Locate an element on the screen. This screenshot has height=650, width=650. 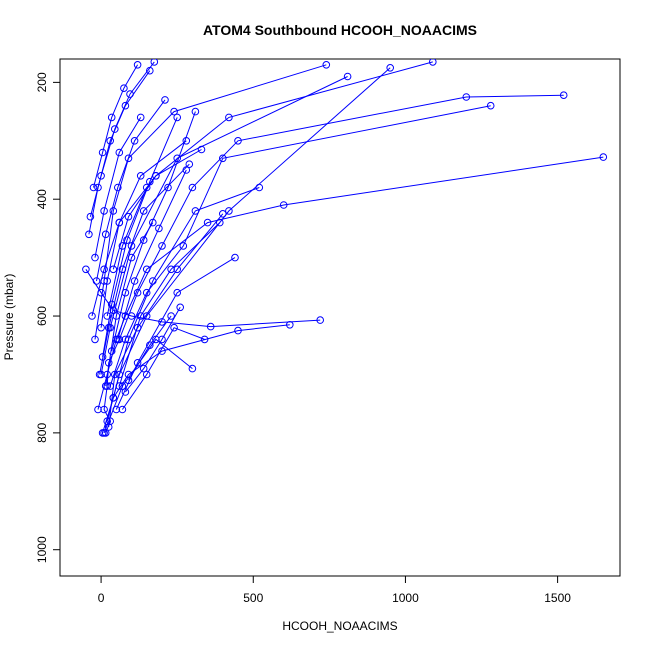
y-tick-label: 800 is located at coordinates (42, 433).